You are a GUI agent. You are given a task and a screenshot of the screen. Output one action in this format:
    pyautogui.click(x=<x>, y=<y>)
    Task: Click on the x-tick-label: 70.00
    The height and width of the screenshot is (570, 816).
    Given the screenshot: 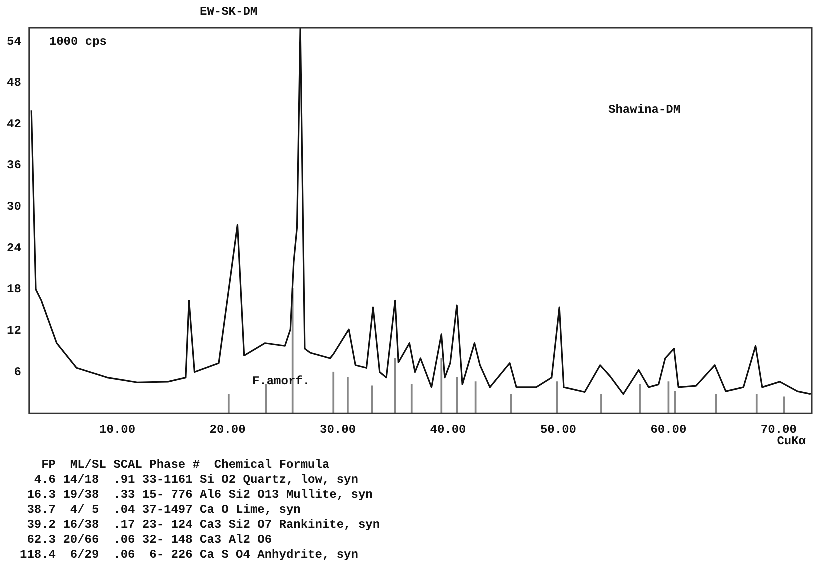 What is the action you would take?
    pyautogui.click(x=778, y=429)
    